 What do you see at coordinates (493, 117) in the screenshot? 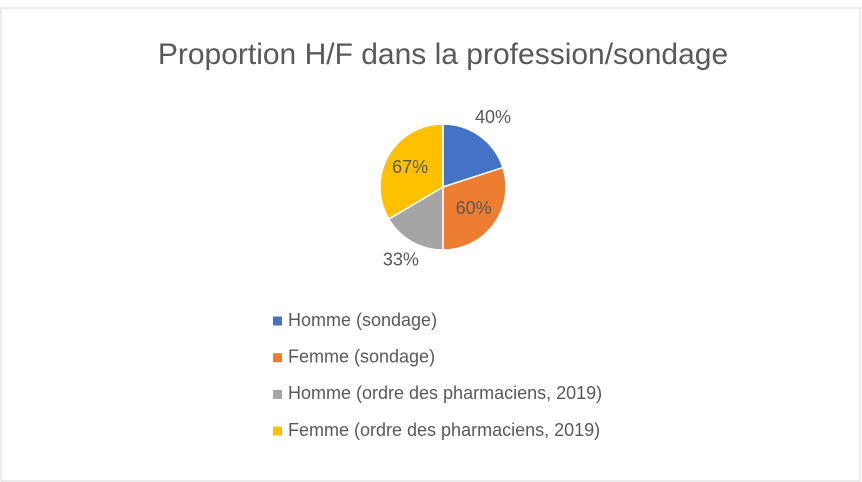
I see `data-label: 40%` at bounding box center [493, 117].